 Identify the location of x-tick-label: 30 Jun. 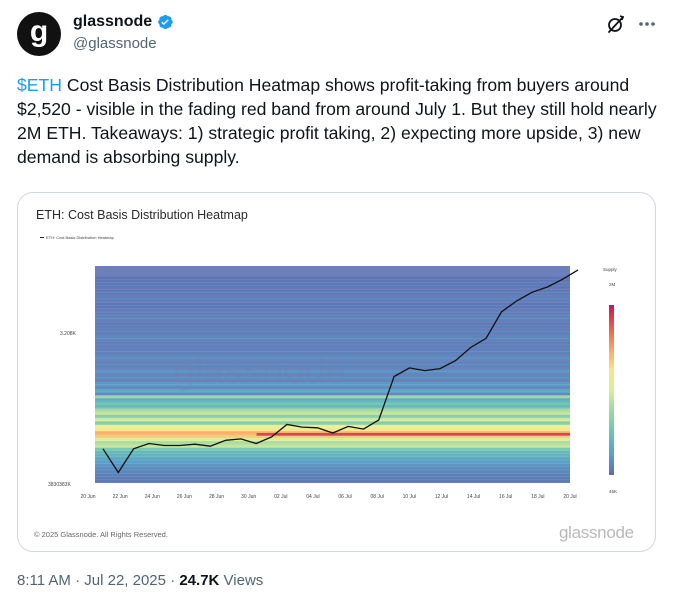
(248, 497).